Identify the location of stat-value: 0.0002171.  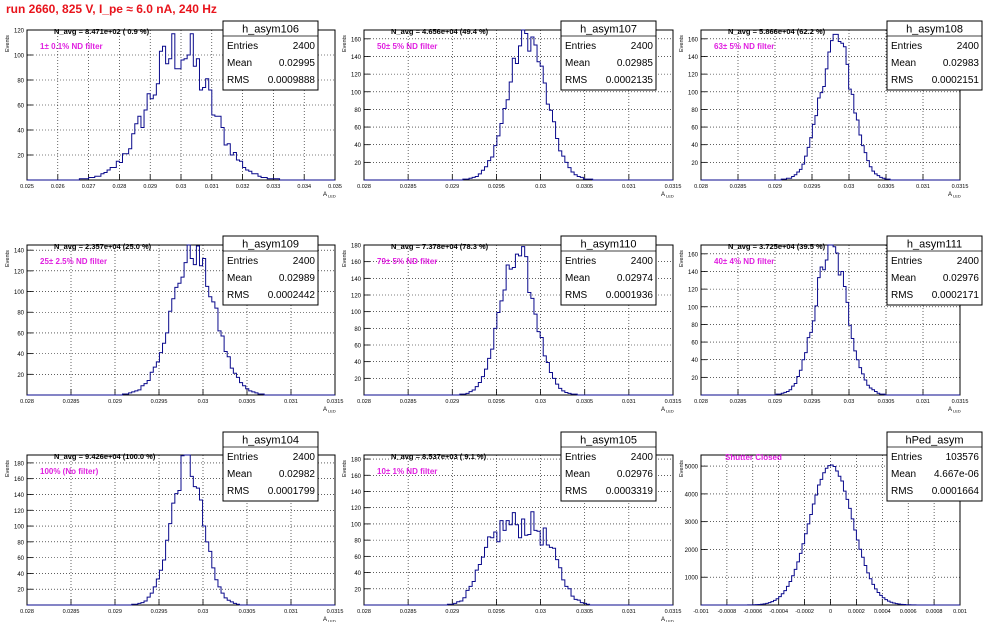
(956, 295).